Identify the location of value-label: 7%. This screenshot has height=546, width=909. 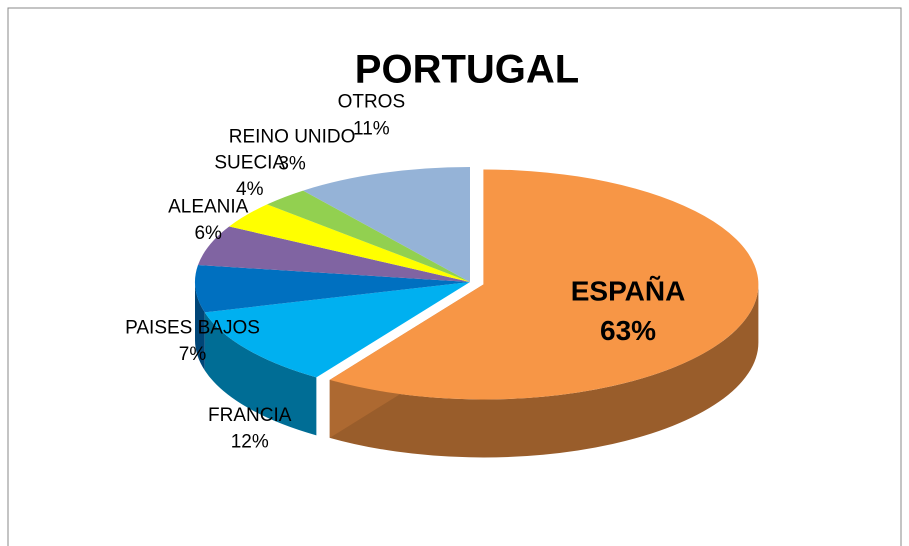
(193, 354).